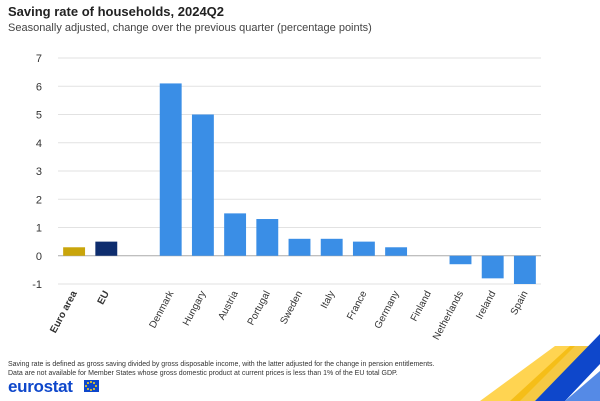  What do you see at coordinates (524, 269) in the screenshot?
I see `bar-spain` at bounding box center [524, 269].